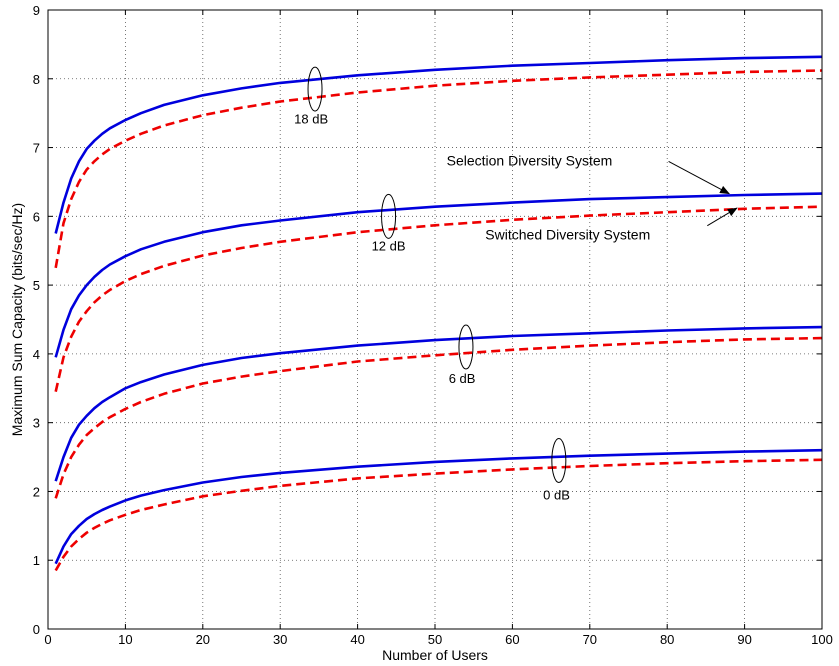 This screenshot has width=839, height=666. I want to click on y-tick-label: 6, so click(36, 216).